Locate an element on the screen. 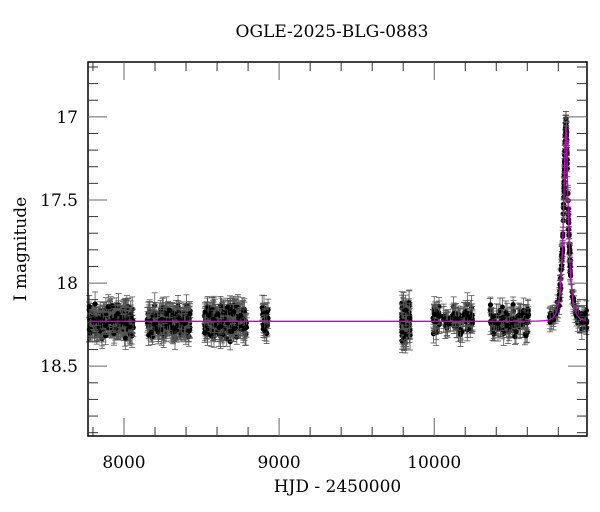 The image size is (600, 512). x-axis-label: HJD - 2450000 is located at coordinates (338, 487).